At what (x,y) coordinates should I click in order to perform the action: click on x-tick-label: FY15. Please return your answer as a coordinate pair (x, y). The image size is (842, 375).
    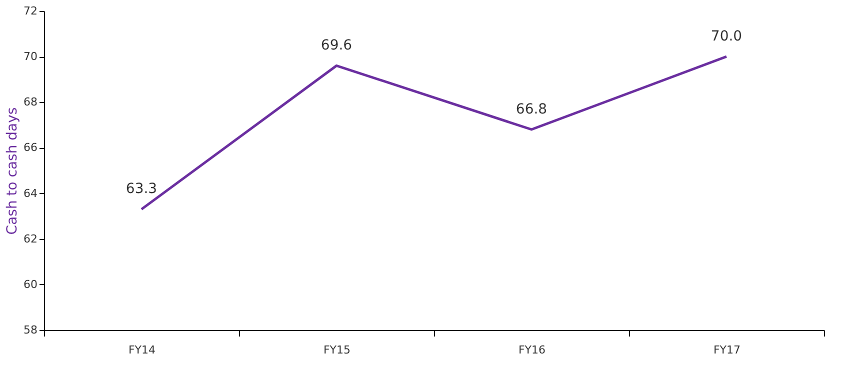
    Looking at the image, I should click on (337, 350).